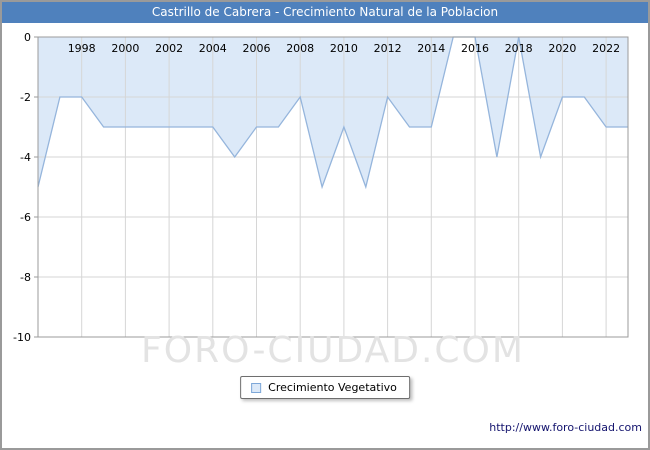 Image resolution: width=650 pixels, height=450 pixels. Describe the element at coordinates (431, 48) in the screenshot. I see `x-tick-label: 2014` at that location.